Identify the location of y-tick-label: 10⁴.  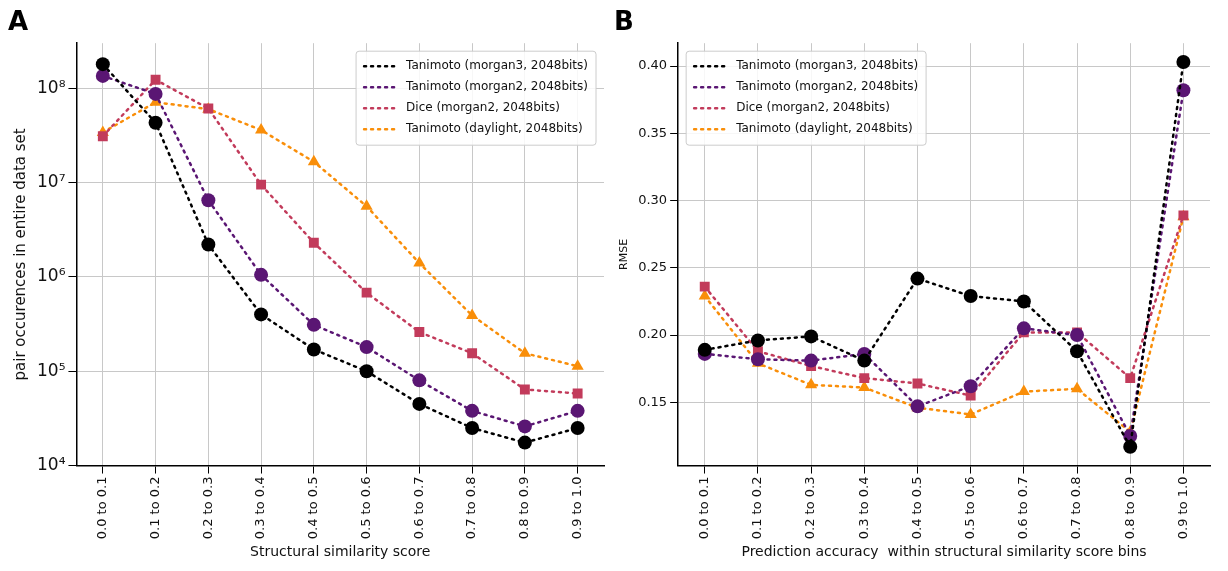
(51, 463).